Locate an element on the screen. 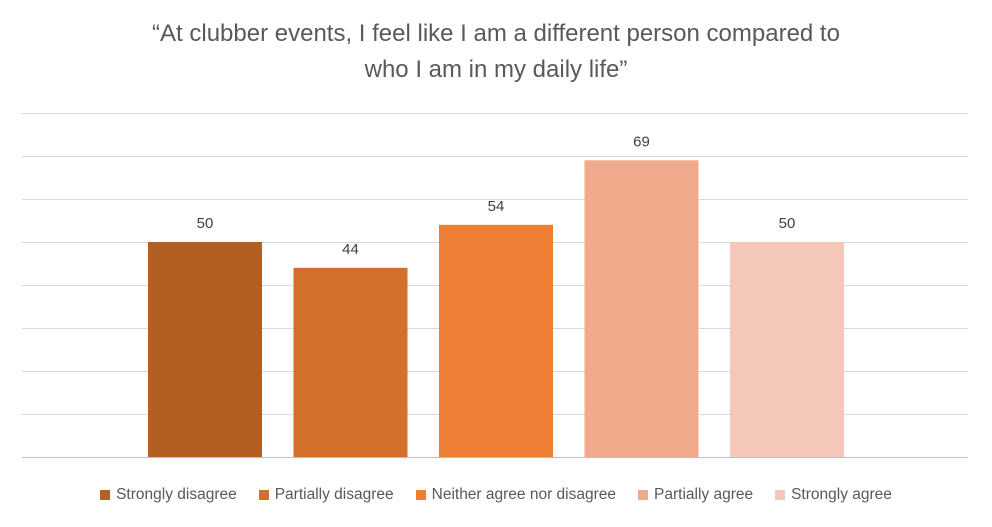  bar-strongly-disagree is located at coordinates (205, 349).